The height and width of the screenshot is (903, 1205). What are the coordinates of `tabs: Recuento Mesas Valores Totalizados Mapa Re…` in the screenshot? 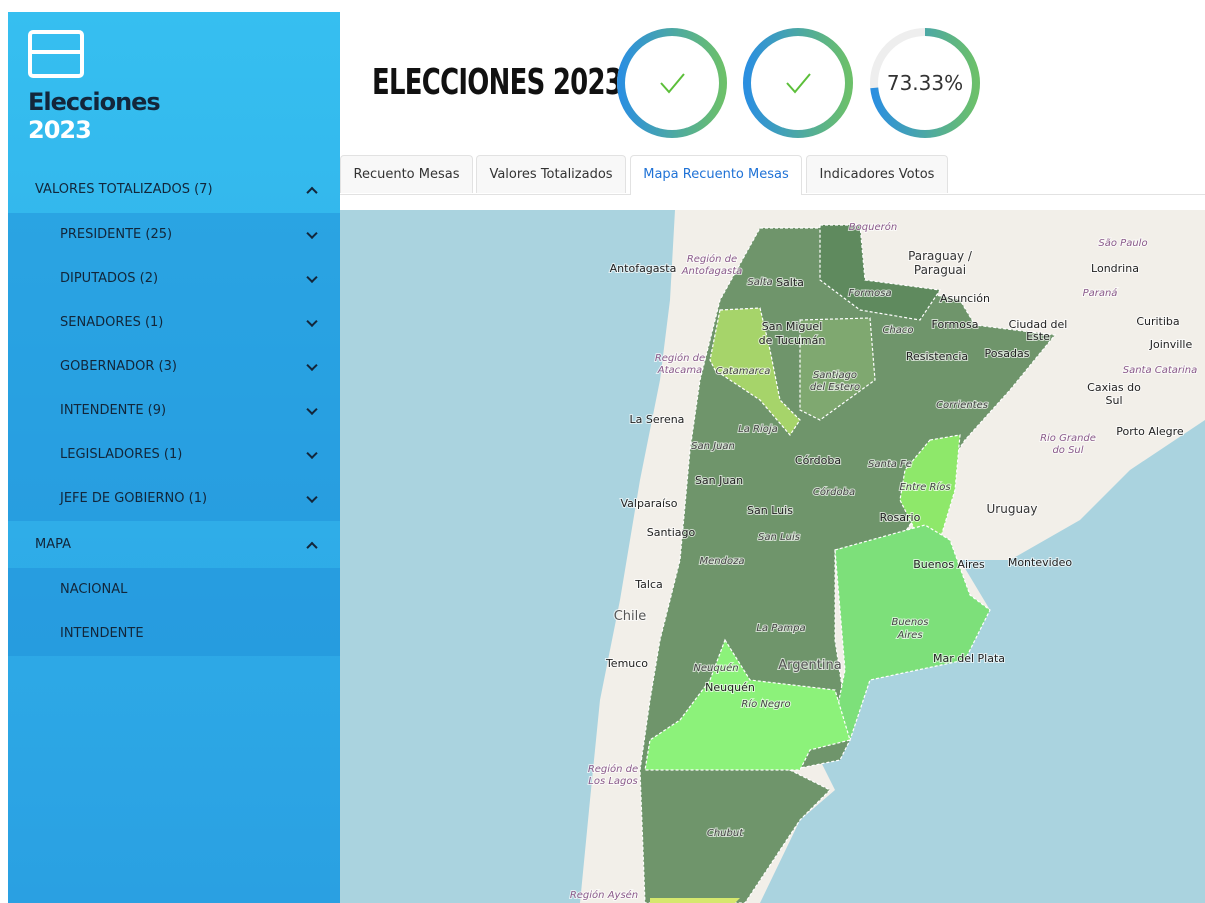 It's located at (772, 175).